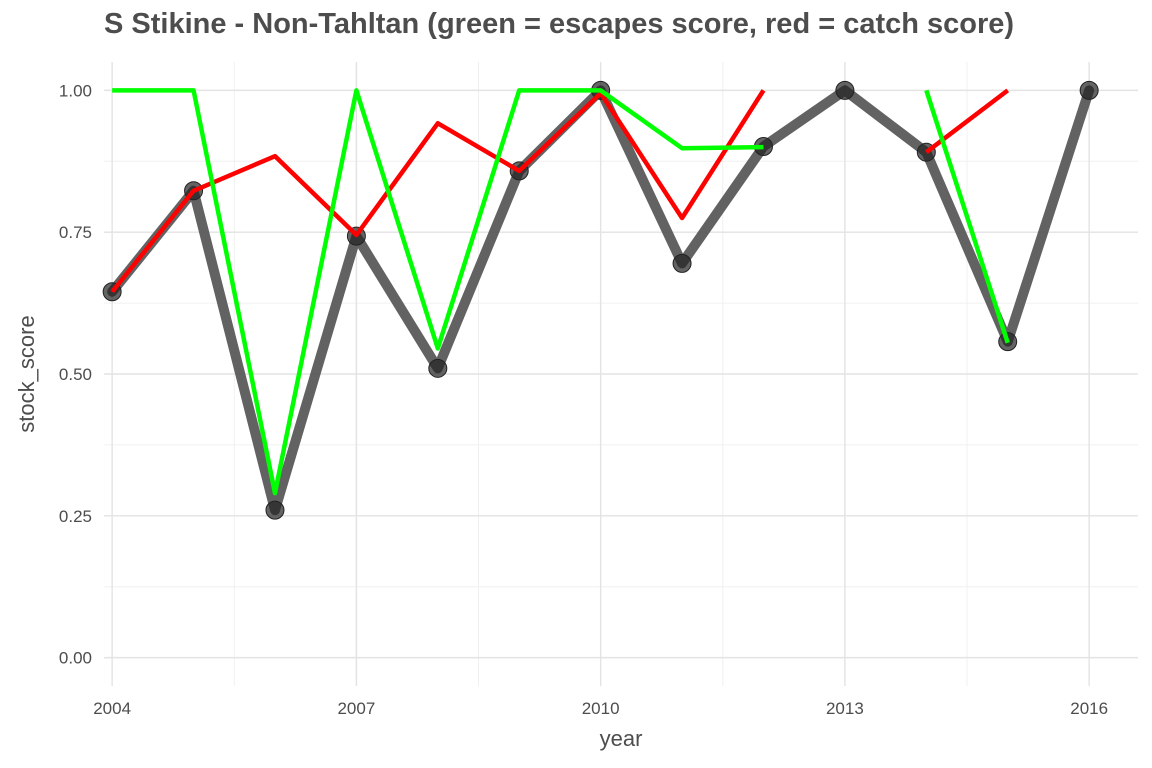 This screenshot has height=768, width=1152. I want to click on x-tick-label: 2013, so click(845, 708).